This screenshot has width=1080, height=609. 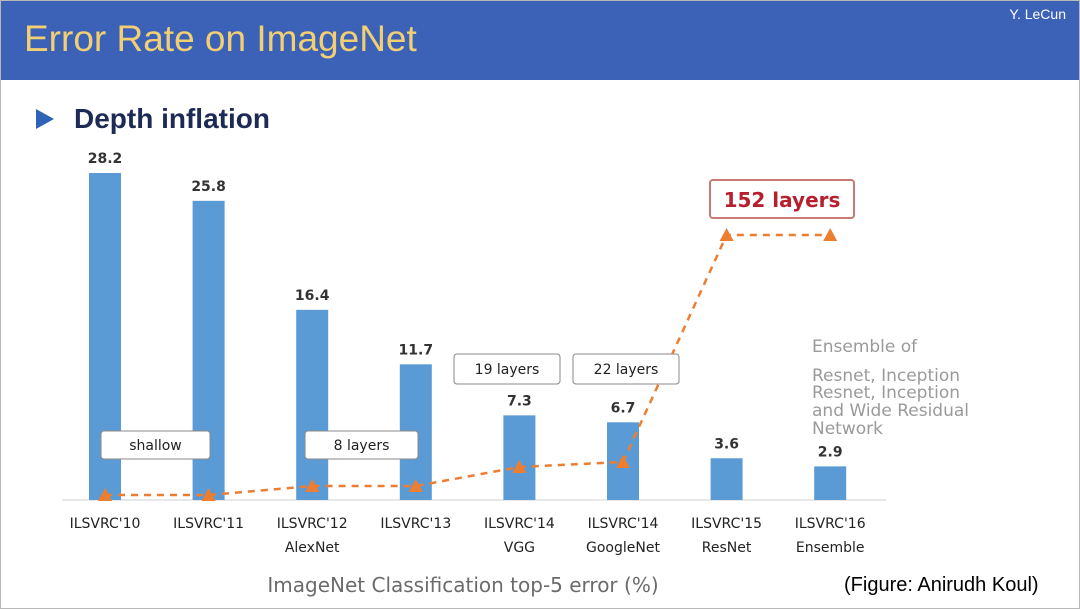 I want to click on ensemble-note-line-3: and Wide Residual, so click(x=890, y=411).